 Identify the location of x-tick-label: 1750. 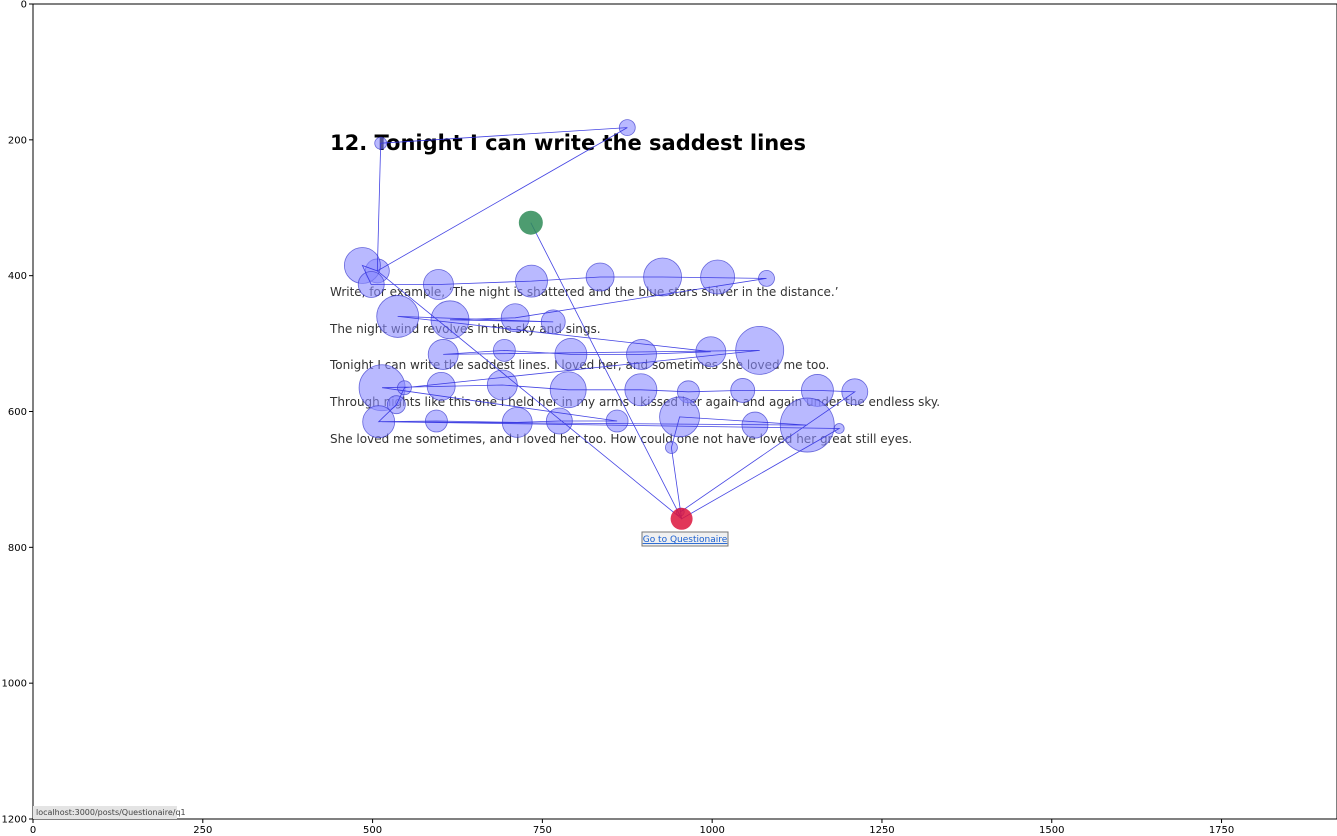
(1221, 830).